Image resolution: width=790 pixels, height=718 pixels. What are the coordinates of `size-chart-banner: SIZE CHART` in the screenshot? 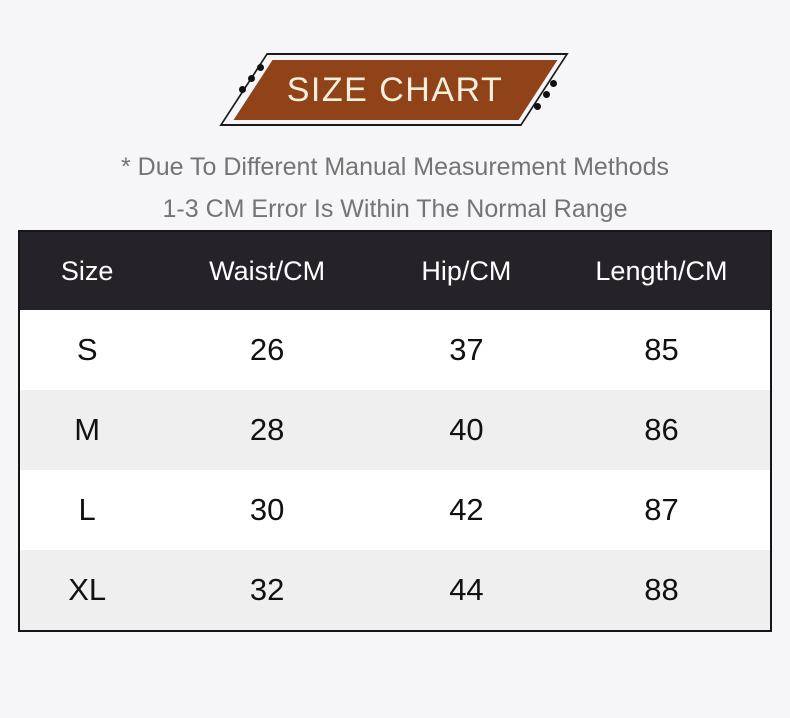 It's located at (393, 89).